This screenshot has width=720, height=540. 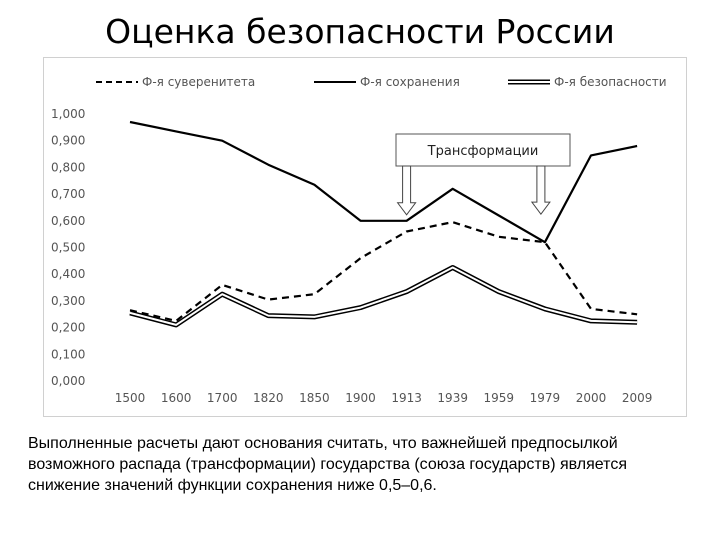 I want to click on x-tick-label: 1900, so click(x=360, y=398).